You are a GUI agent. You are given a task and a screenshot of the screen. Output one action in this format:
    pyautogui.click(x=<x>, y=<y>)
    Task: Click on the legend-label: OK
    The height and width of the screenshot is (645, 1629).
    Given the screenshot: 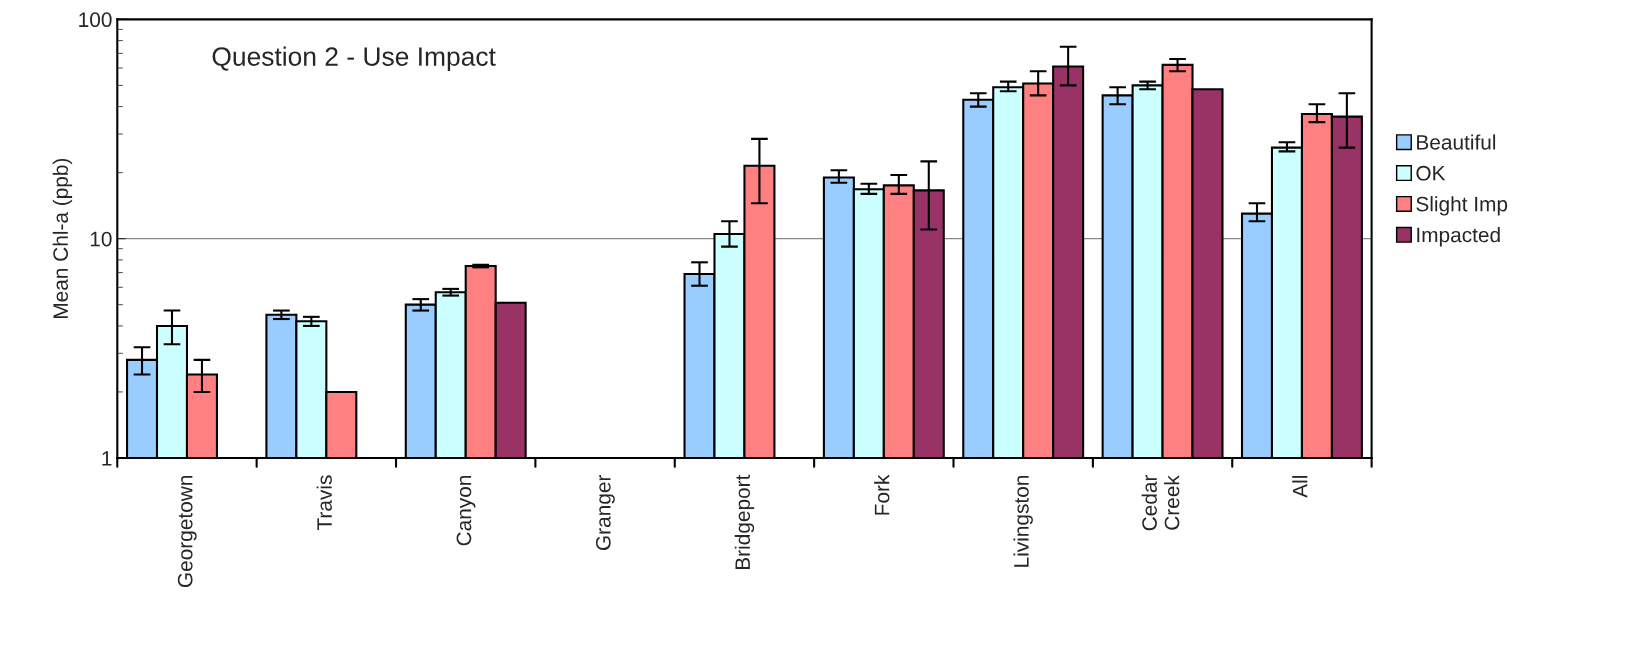 What is the action you would take?
    pyautogui.click(x=1431, y=173)
    